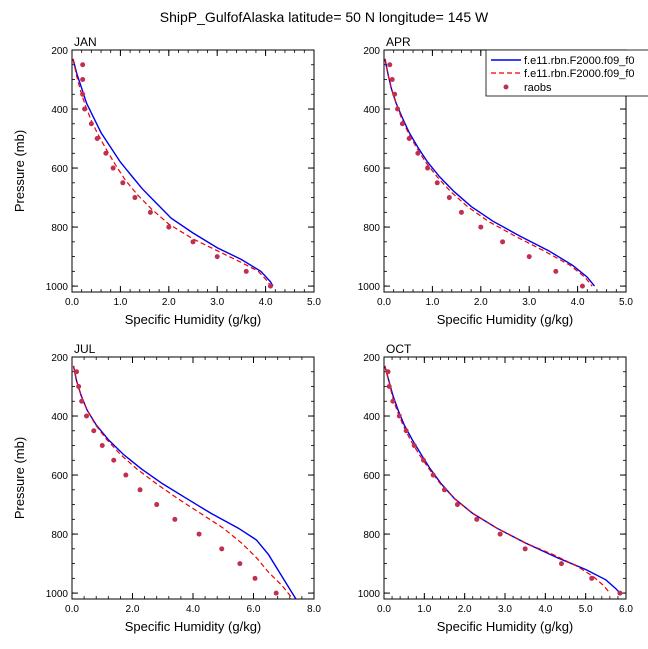  What do you see at coordinates (506, 87) in the screenshot?
I see `legend-marker-raobs` at bounding box center [506, 87].